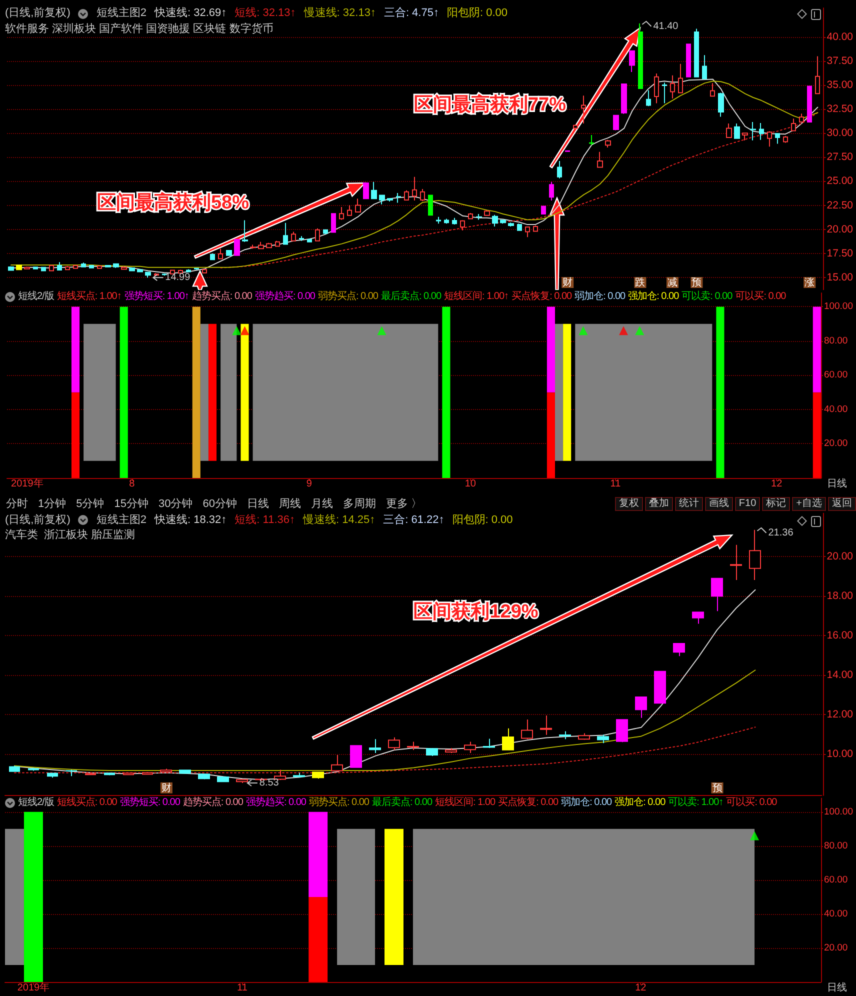  What do you see at coordinates (840, 675) in the screenshot?
I see `y-tick-label: 14.00` at bounding box center [840, 675].